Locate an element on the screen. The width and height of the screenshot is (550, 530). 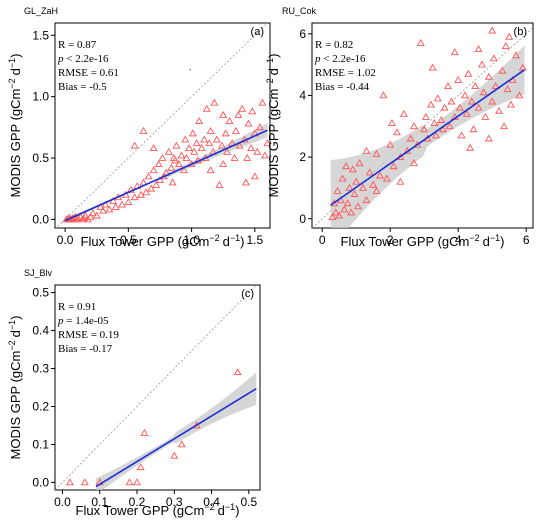
y-axis-label-part-0: MODIS GPP (gCm is located at coordinates (273, 143).